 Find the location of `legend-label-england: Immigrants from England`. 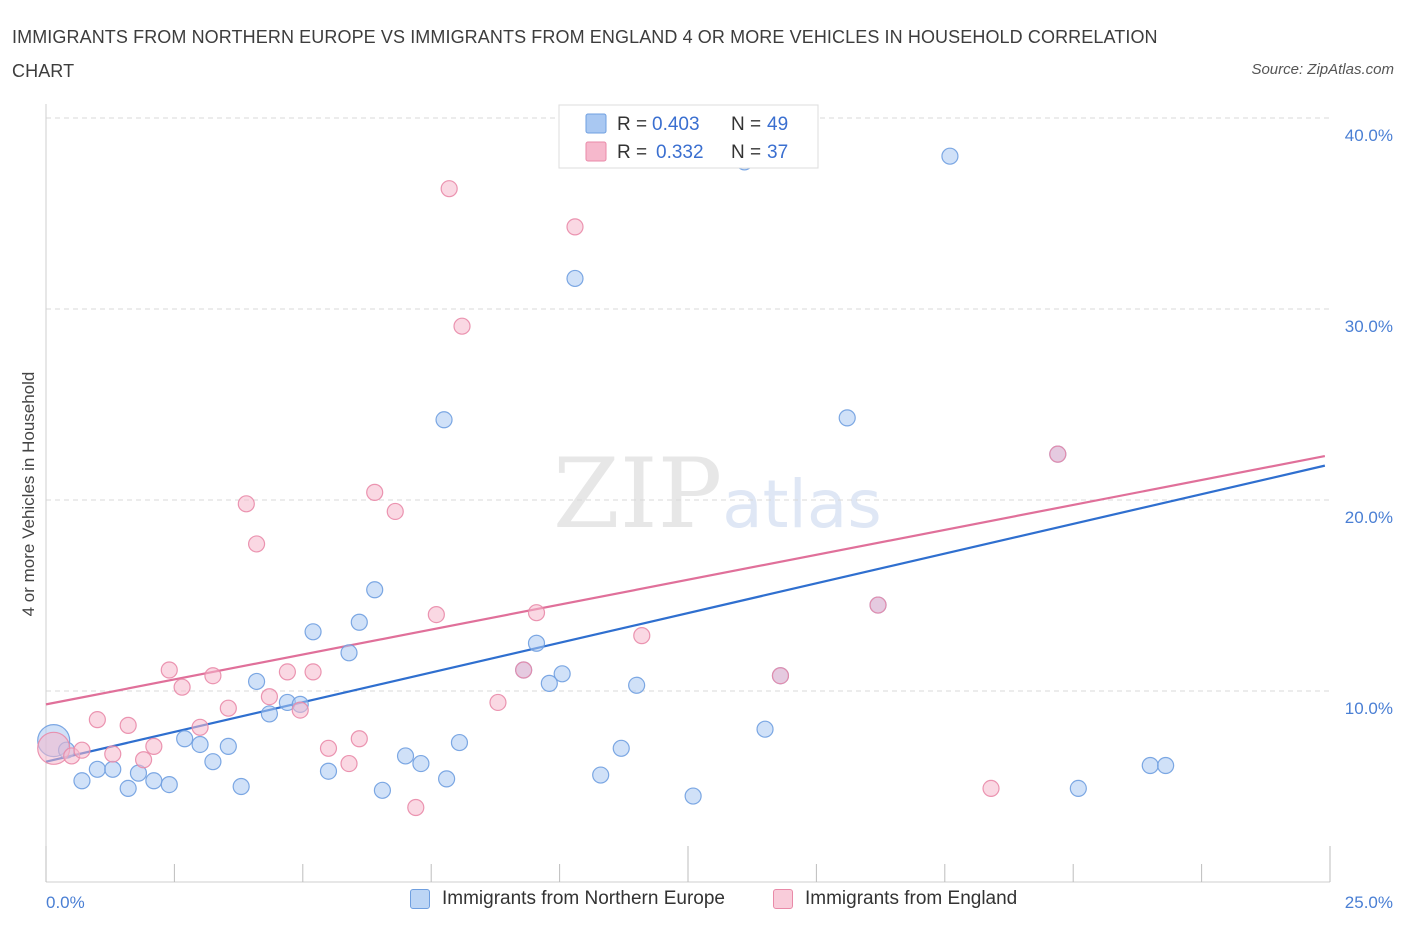

legend-label-england: Immigrants from England is located at coordinates (911, 898).